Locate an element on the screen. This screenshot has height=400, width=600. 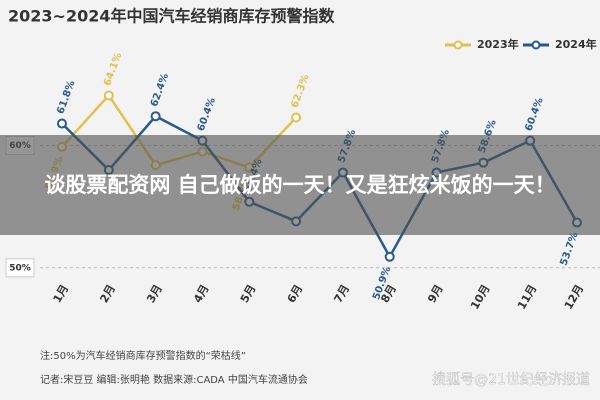
y-tick-label: 50% is located at coordinates (20, 268).